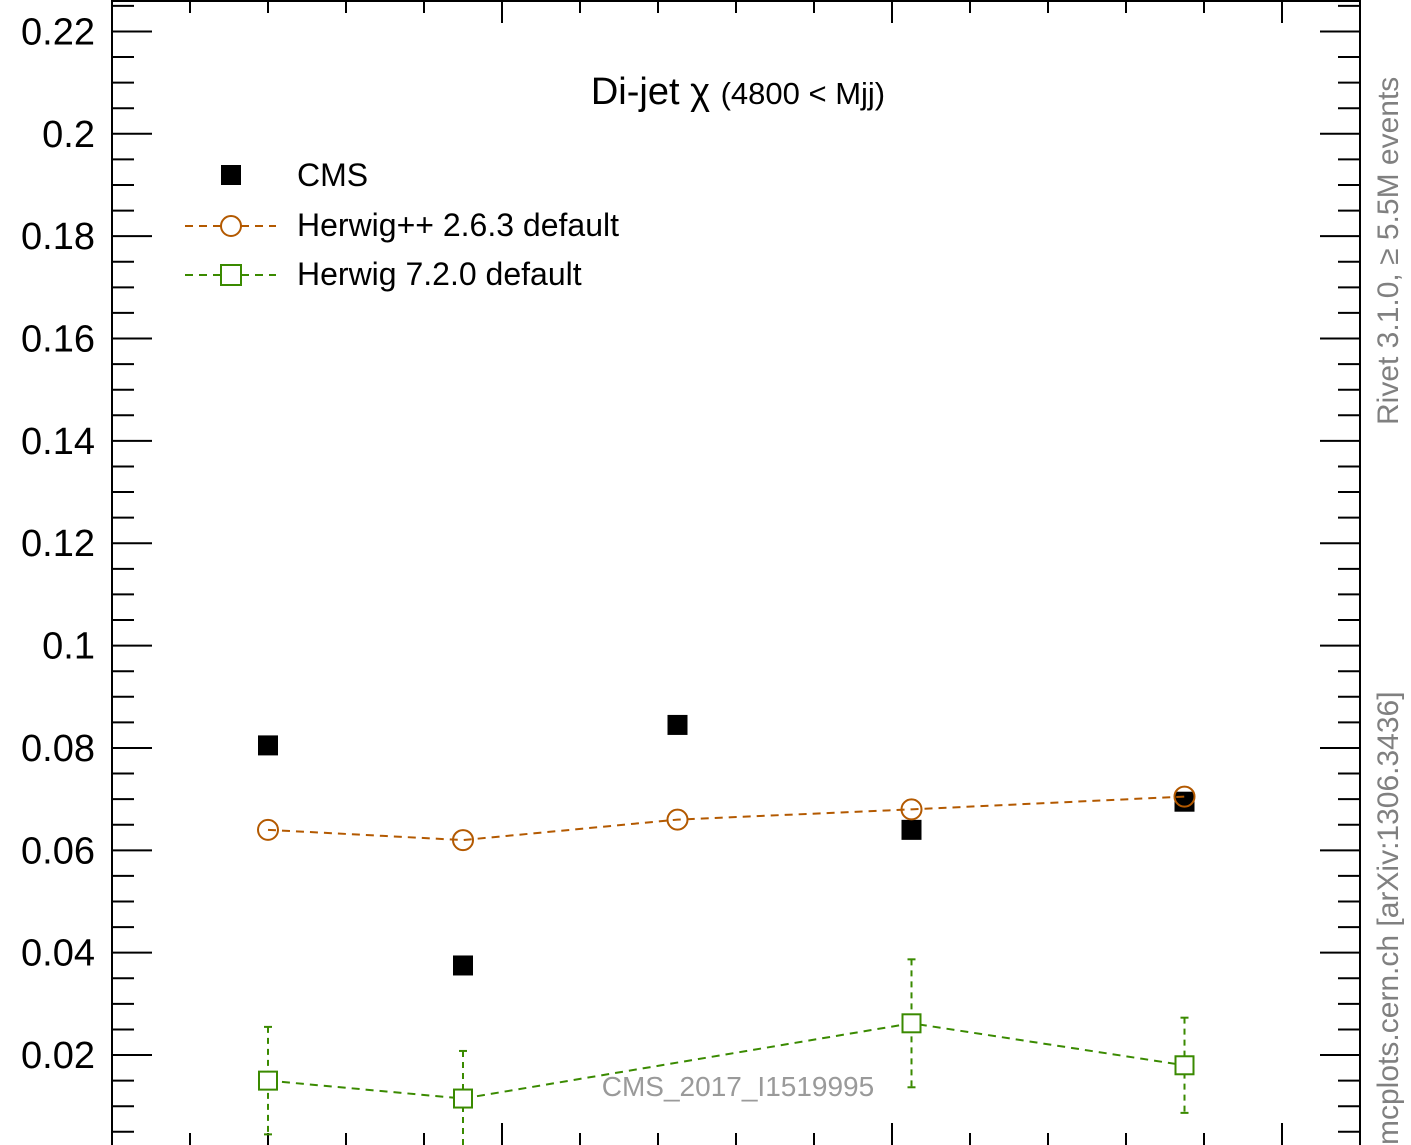 The image size is (1411, 1145). I want to click on y-tick-label: 0.22, so click(58, 32).